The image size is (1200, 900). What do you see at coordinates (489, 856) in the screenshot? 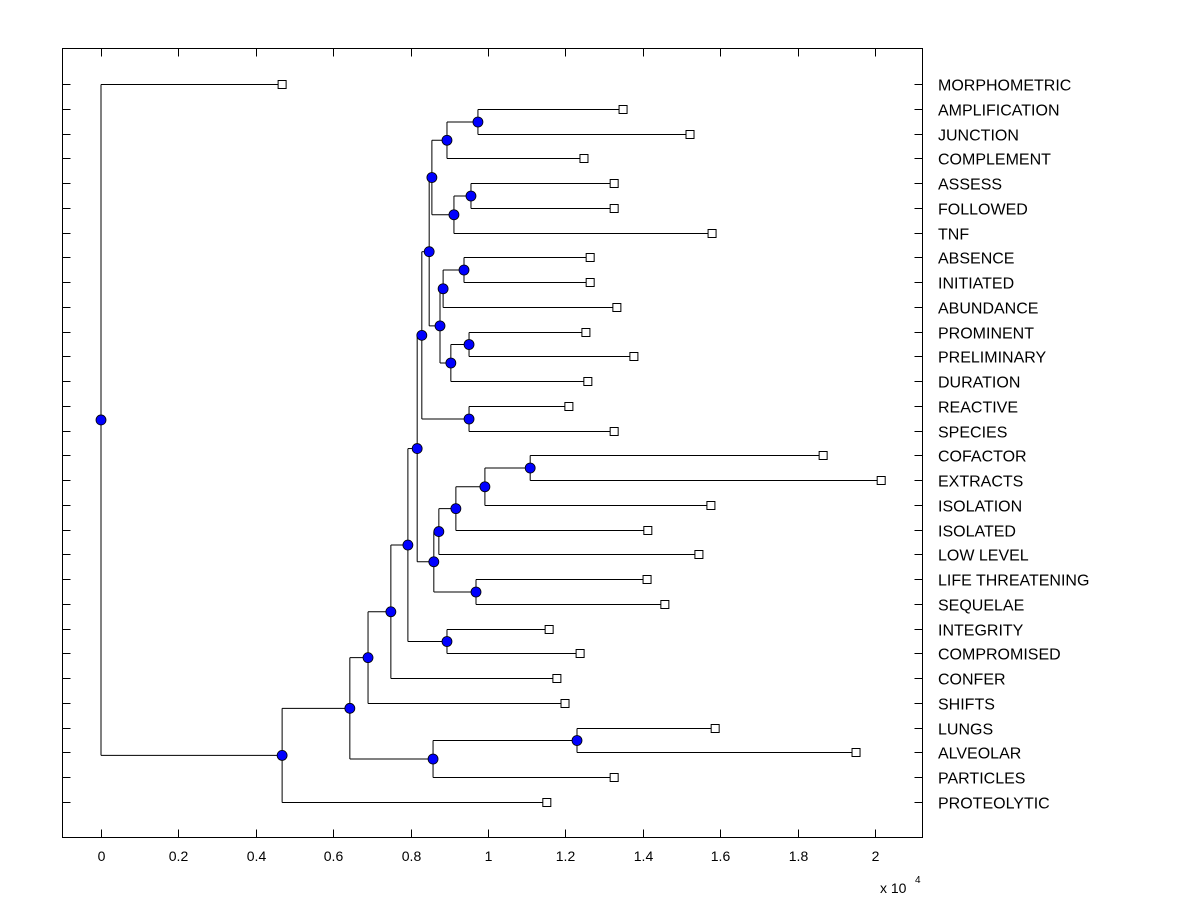
I see `x-tick-label: 1` at bounding box center [489, 856].